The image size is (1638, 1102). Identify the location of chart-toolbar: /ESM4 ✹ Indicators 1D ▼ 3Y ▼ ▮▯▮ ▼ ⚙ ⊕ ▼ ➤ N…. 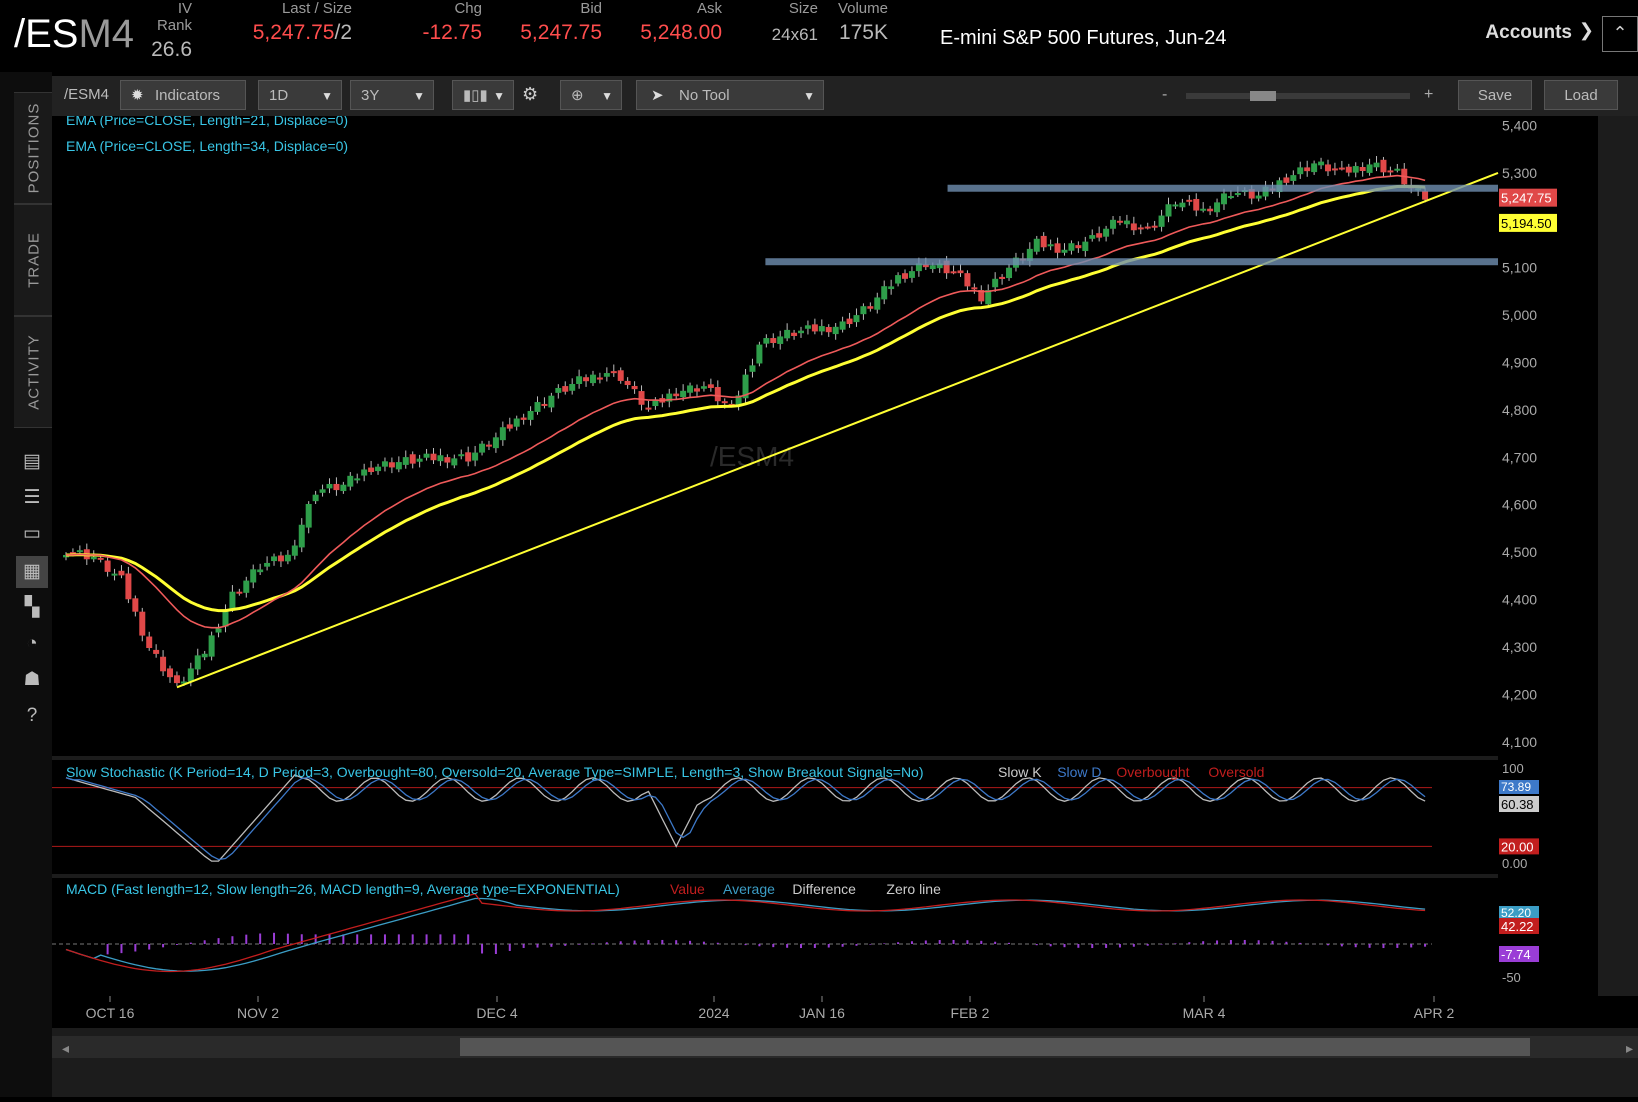
(845, 96).